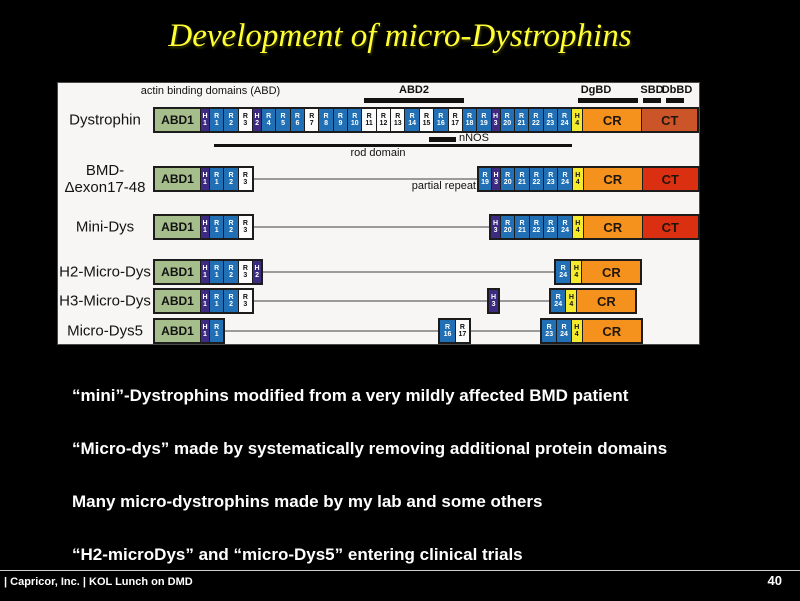 Image resolution: width=800 pixels, height=601 pixels. I want to click on nnos-label: nNOS, so click(474, 138).